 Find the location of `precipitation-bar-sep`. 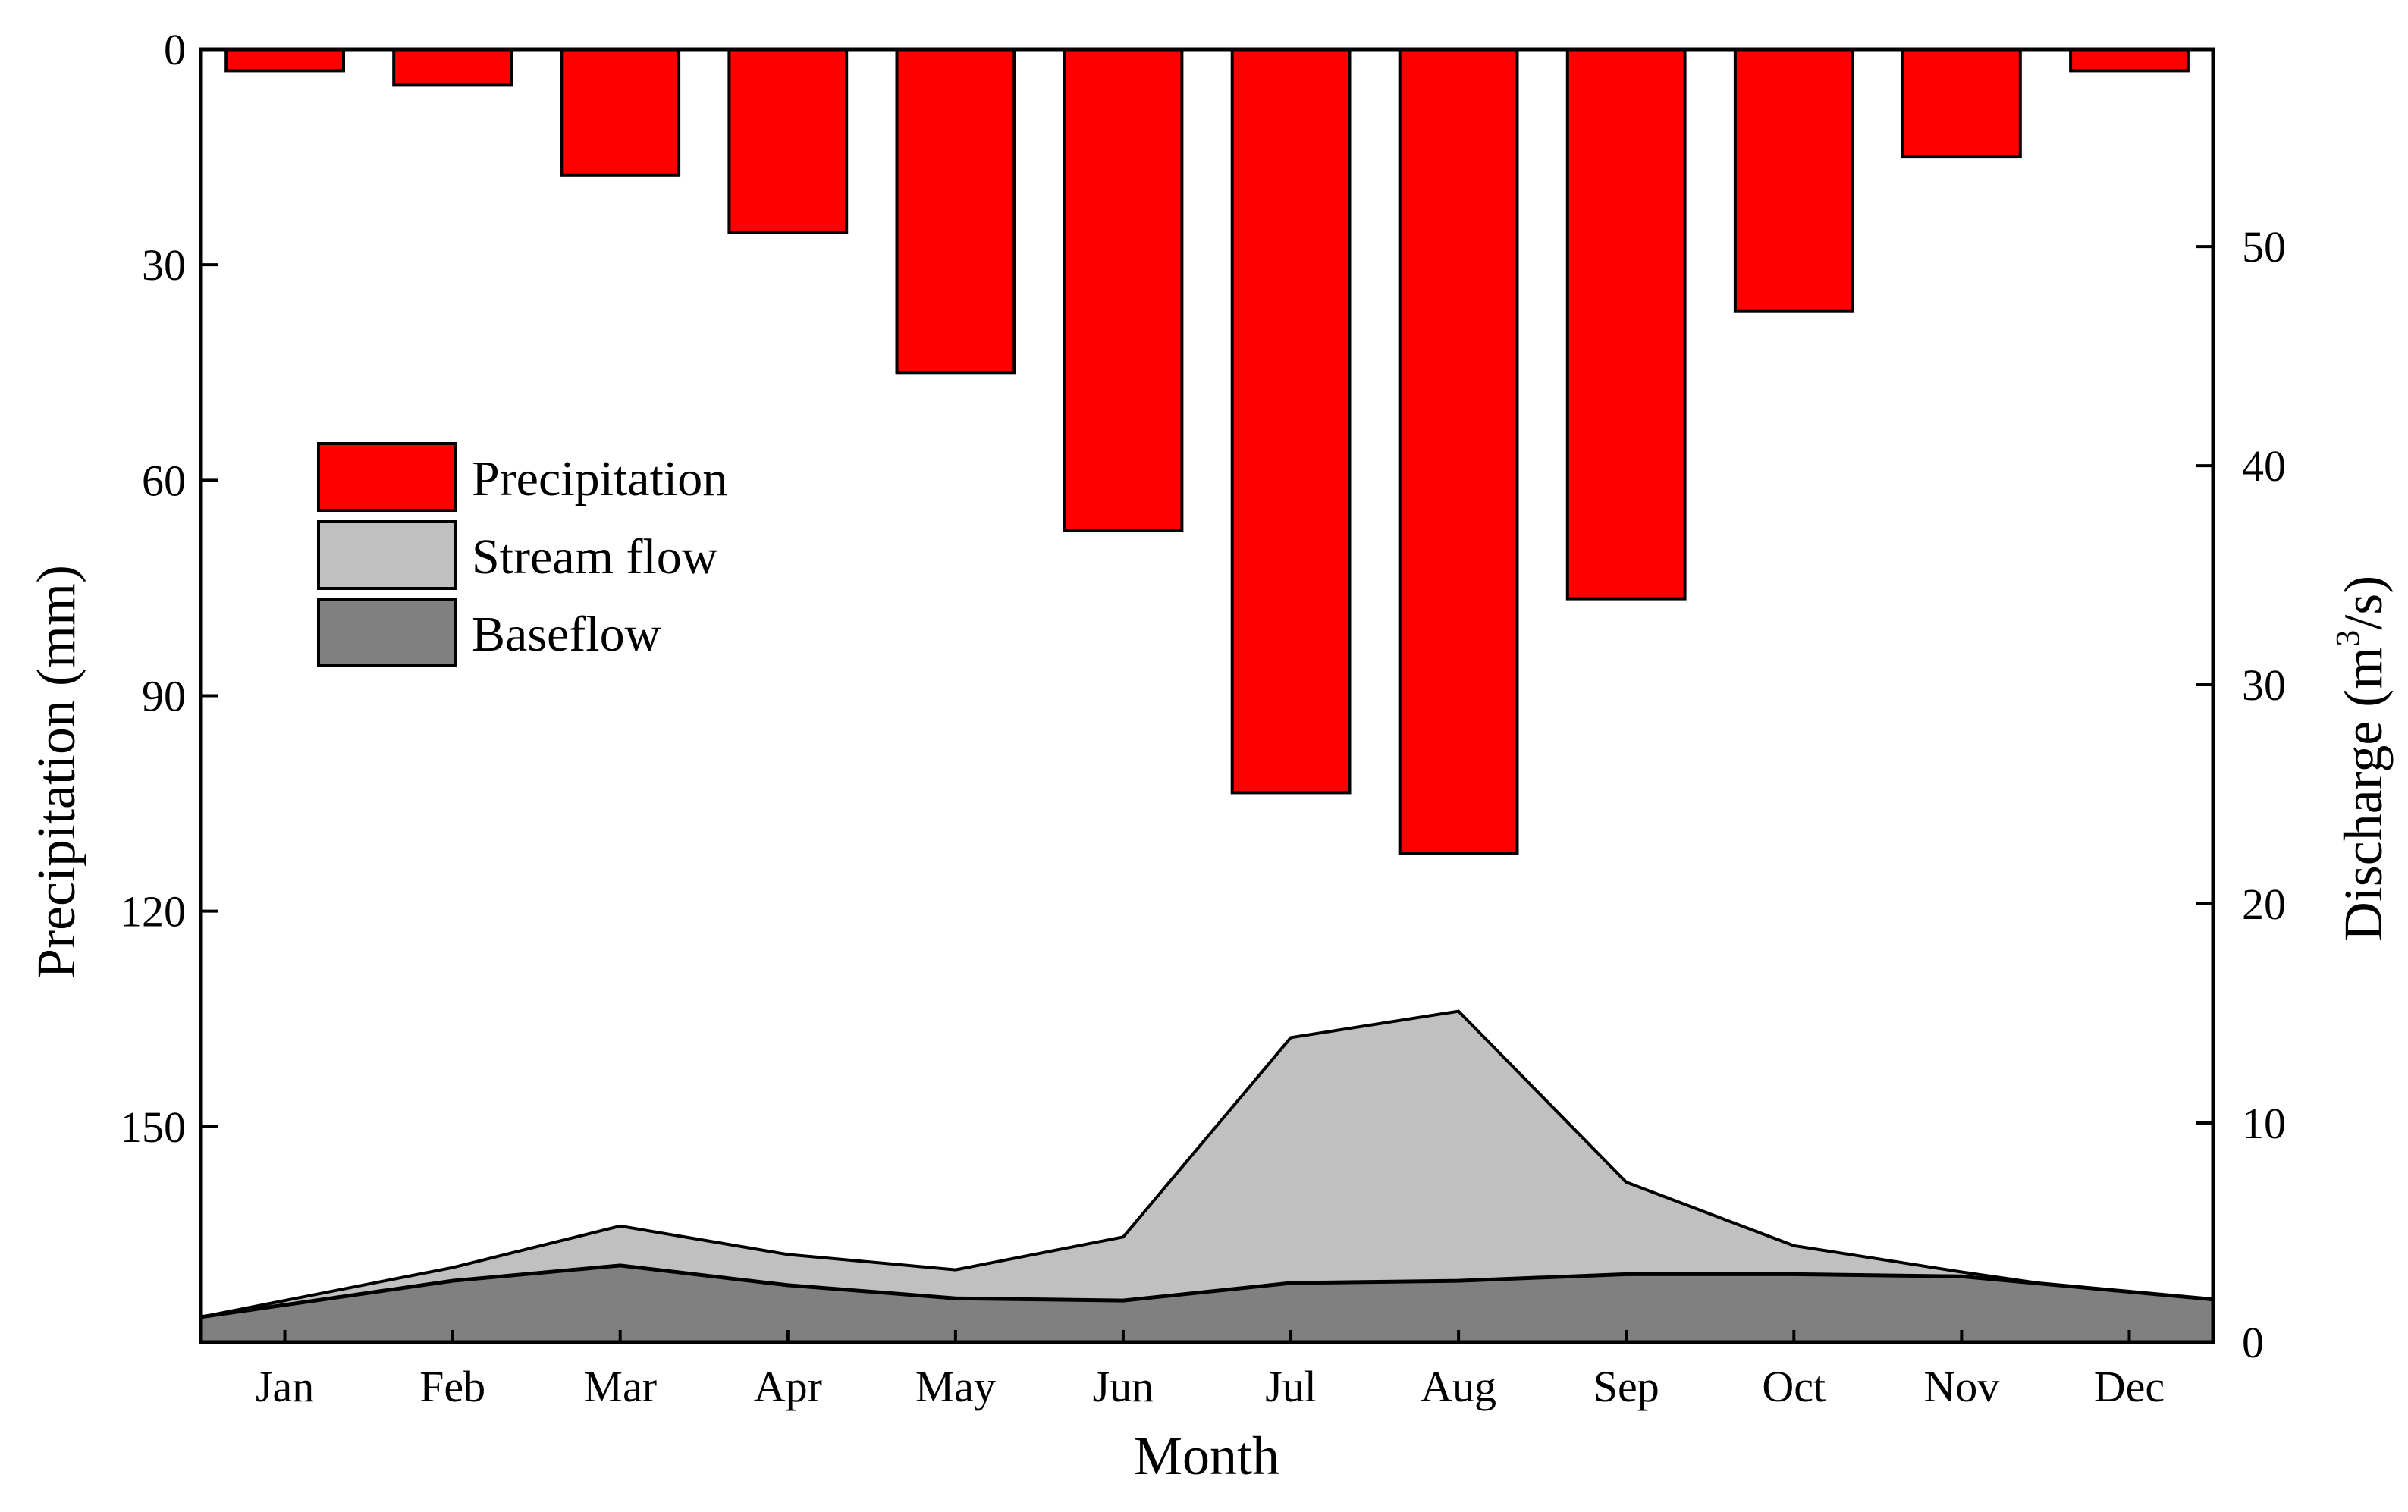

precipitation-bar-sep is located at coordinates (1626, 324).